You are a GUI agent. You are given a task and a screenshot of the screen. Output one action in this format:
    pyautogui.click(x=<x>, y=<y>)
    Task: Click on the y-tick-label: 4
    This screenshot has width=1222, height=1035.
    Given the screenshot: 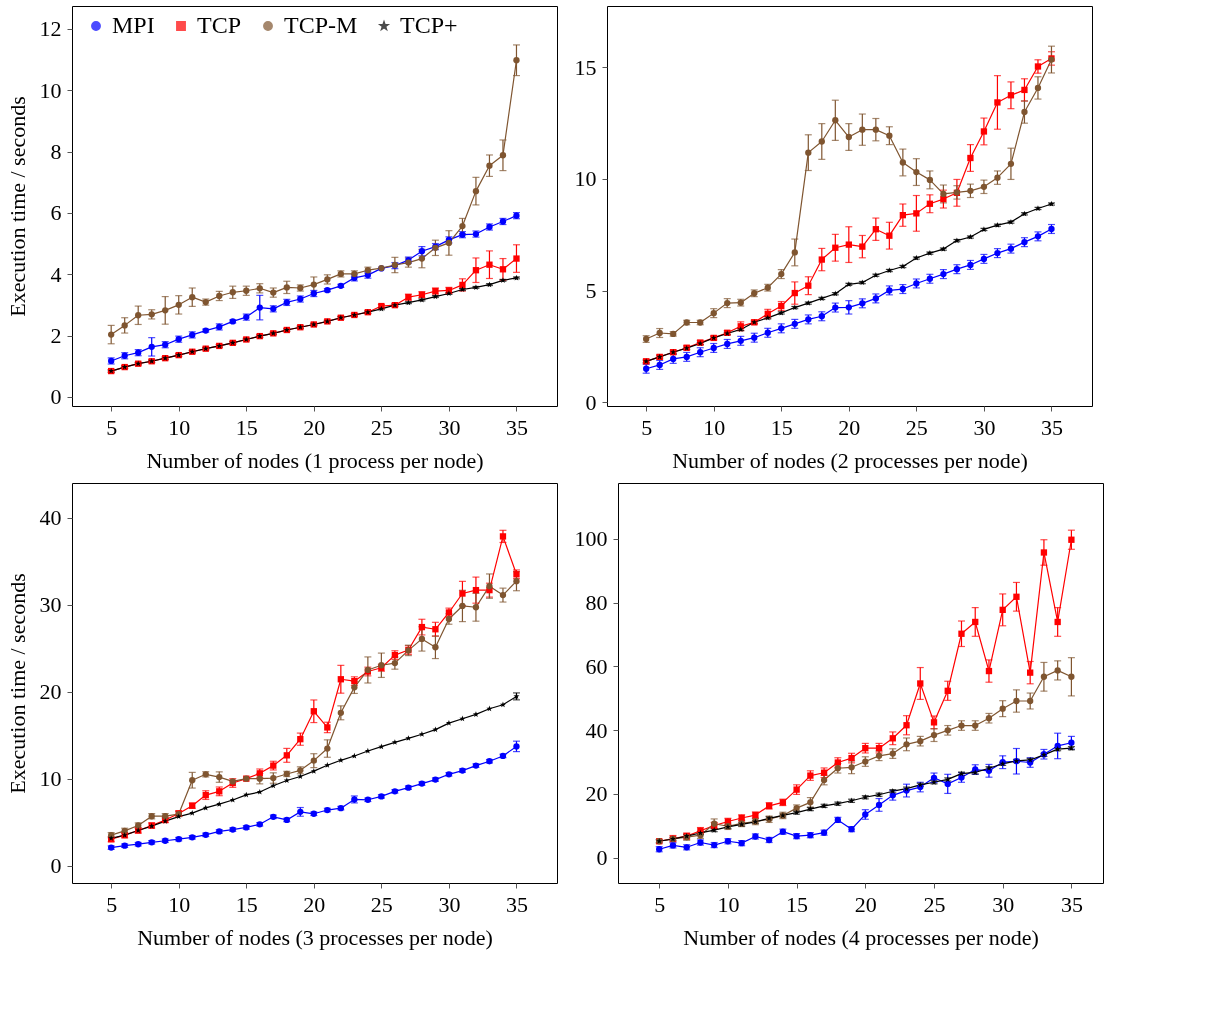 What is the action you would take?
    pyautogui.click(x=56, y=274)
    